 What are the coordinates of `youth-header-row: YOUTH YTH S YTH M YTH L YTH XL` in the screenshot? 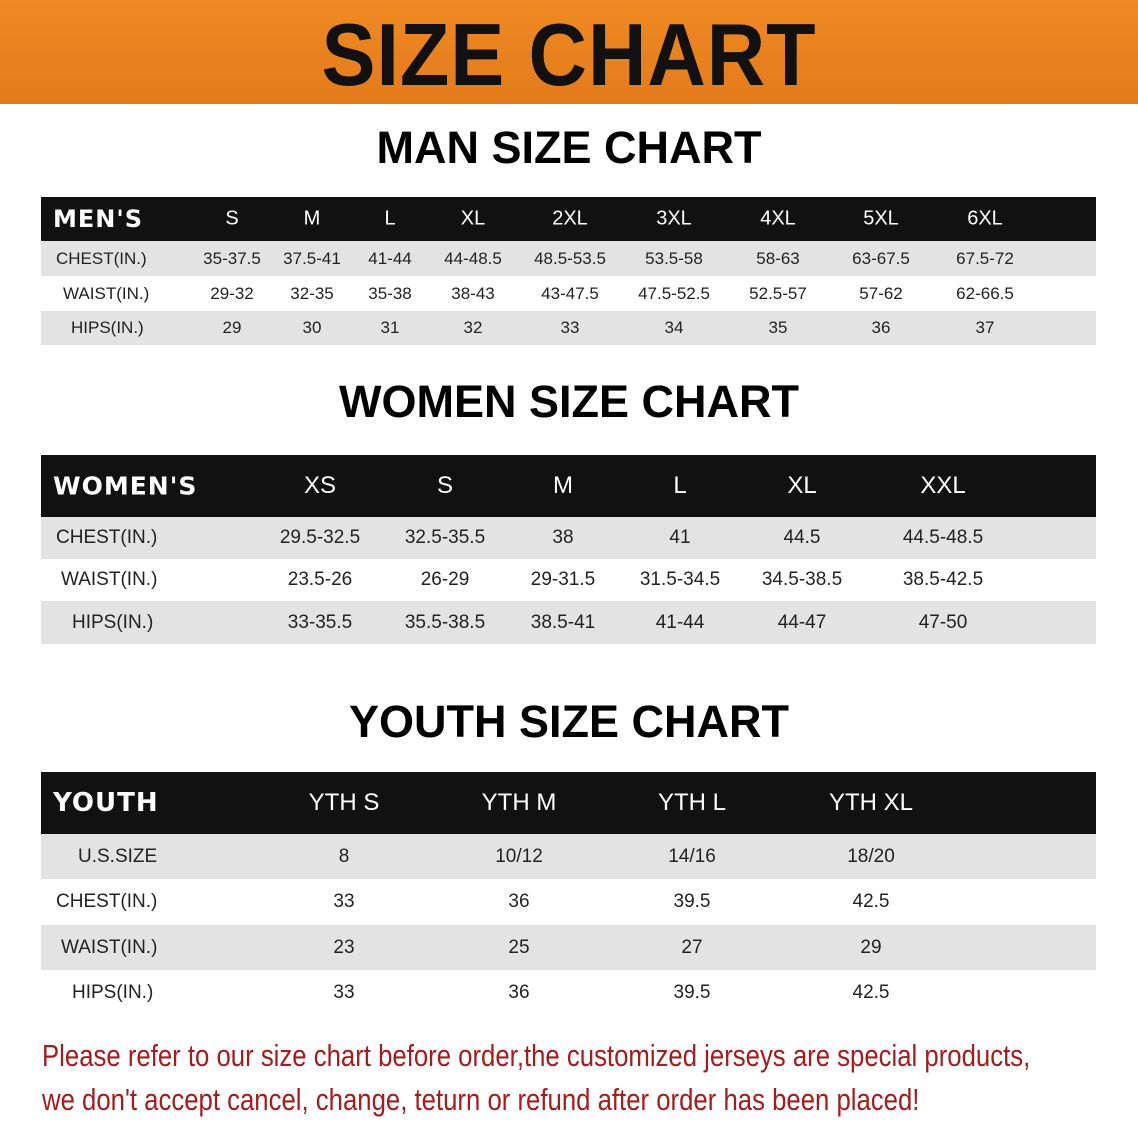 It's located at (568, 803).